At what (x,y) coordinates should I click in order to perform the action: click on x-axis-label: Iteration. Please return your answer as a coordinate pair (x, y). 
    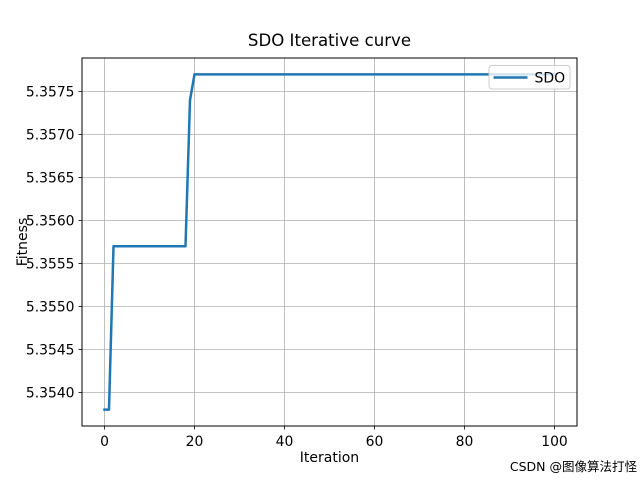
    Looking at the image, I should click on (329, 458).